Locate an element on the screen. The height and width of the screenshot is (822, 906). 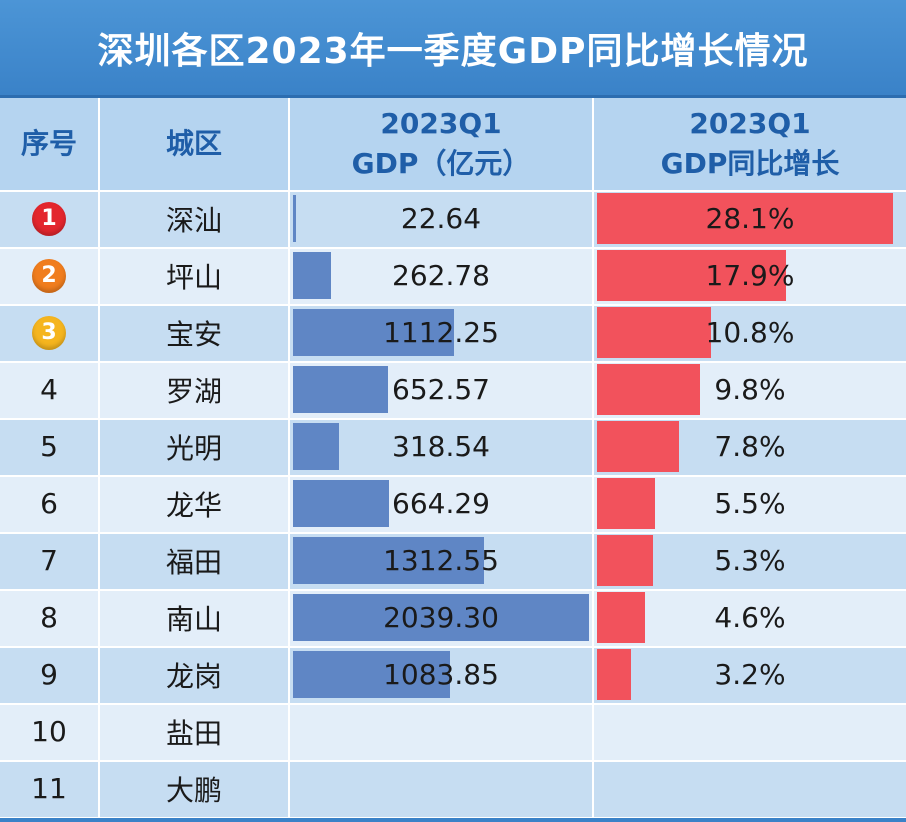
gdp-value-label: 1112.25 is located at coordinates (441, 332).